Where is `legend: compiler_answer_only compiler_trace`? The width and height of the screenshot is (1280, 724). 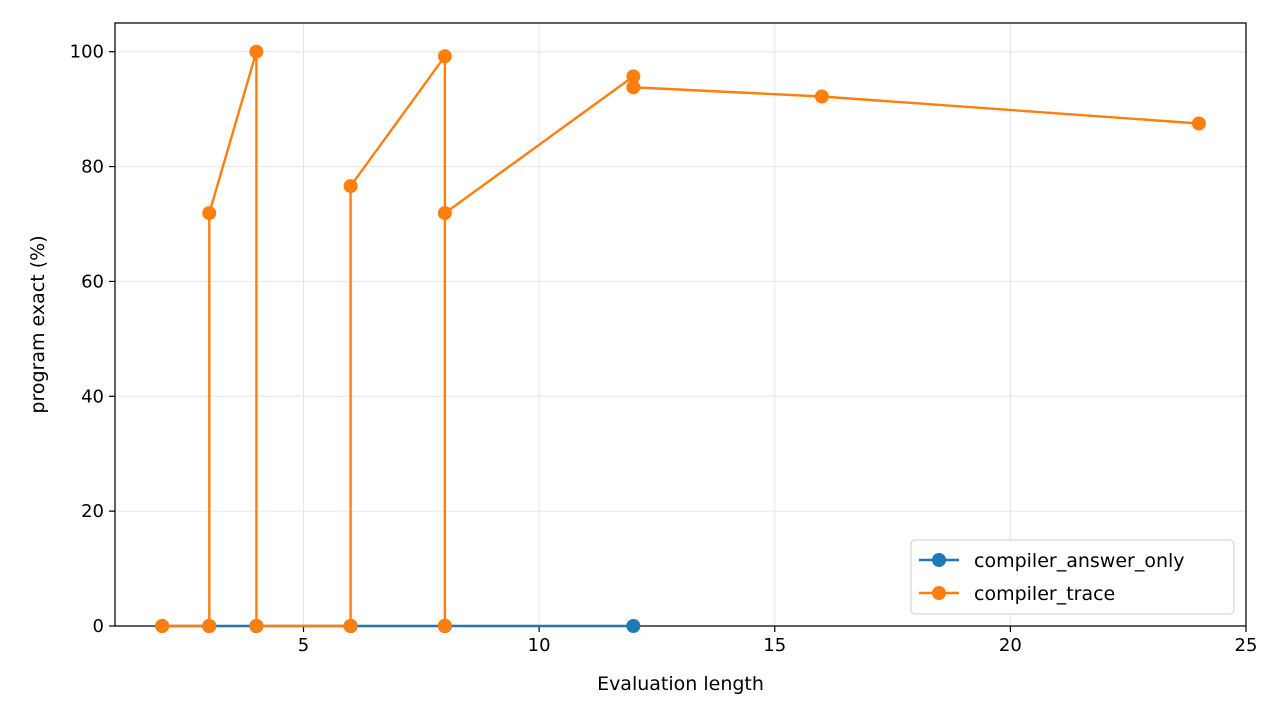
legend: compiler_answer_only compiler_trace is located at coordinates (1072, 577).